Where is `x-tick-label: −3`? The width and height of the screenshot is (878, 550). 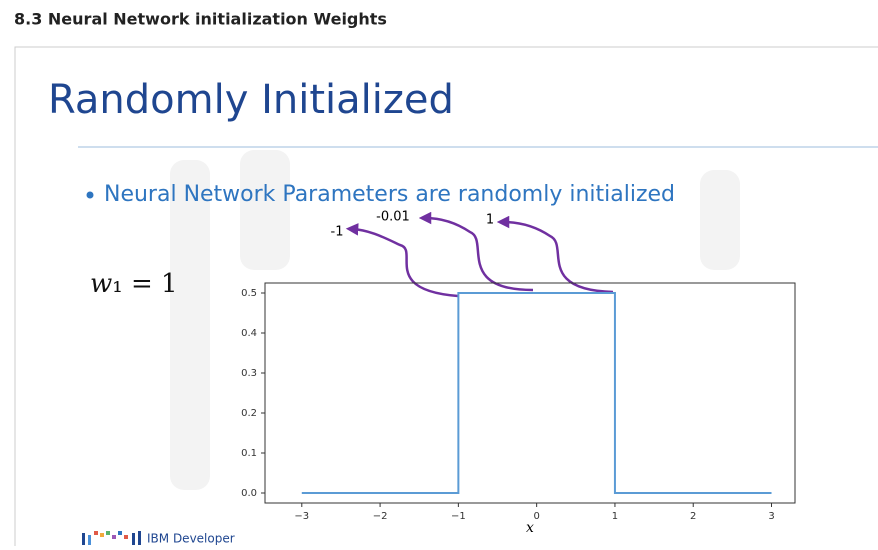 x-tick-label: −3 is located at coordinates (301, 516).